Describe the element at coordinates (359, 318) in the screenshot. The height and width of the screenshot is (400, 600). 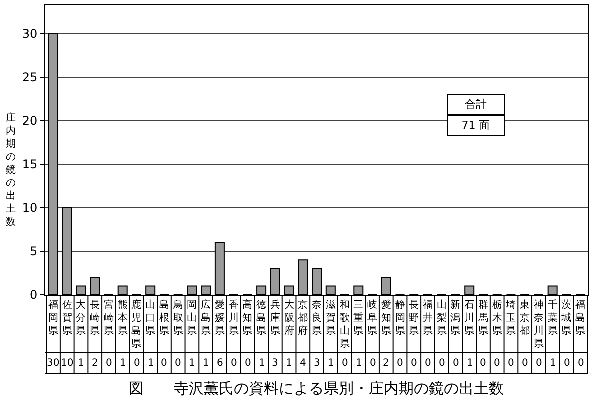
I see `x-tick-label: 三重県` at that location.